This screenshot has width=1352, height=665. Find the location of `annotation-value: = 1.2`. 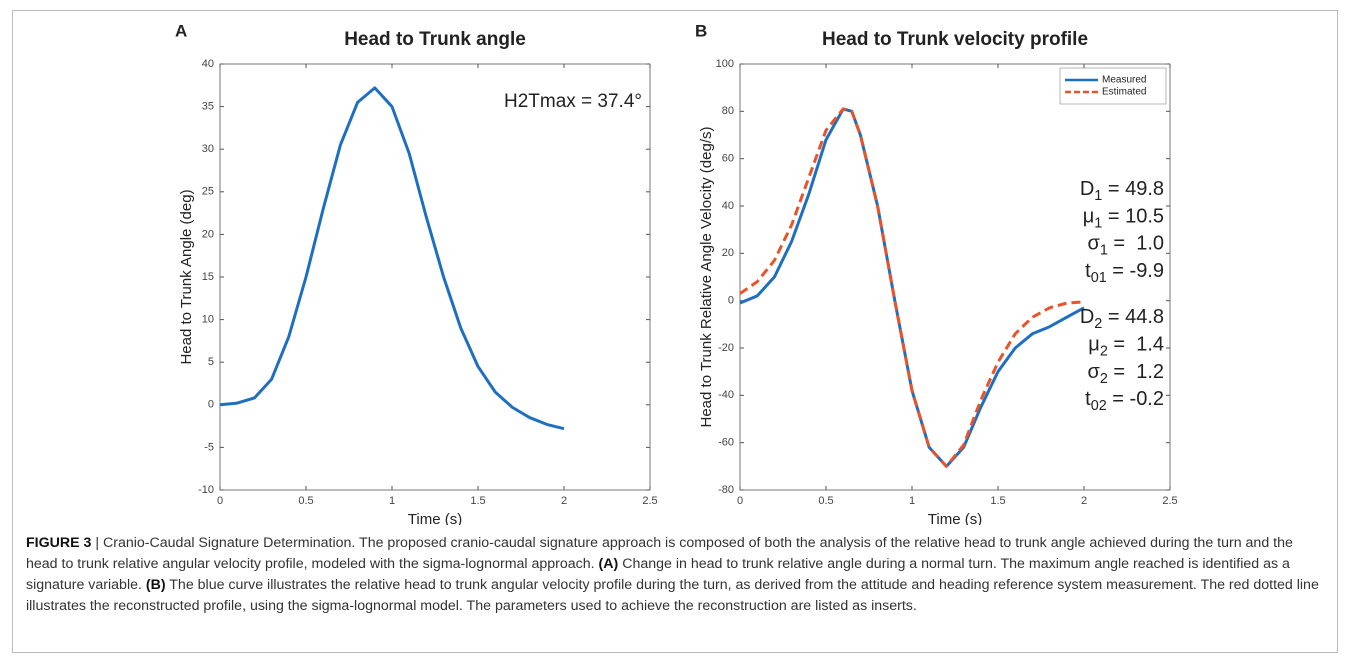

annotation-value: = 1.2 is located at coordinates (1136, 372).